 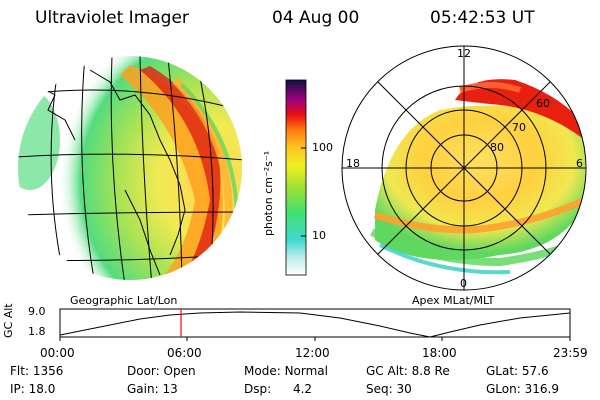 I want to click on info-seq: Seq: 30, so click(x=389, y=389).